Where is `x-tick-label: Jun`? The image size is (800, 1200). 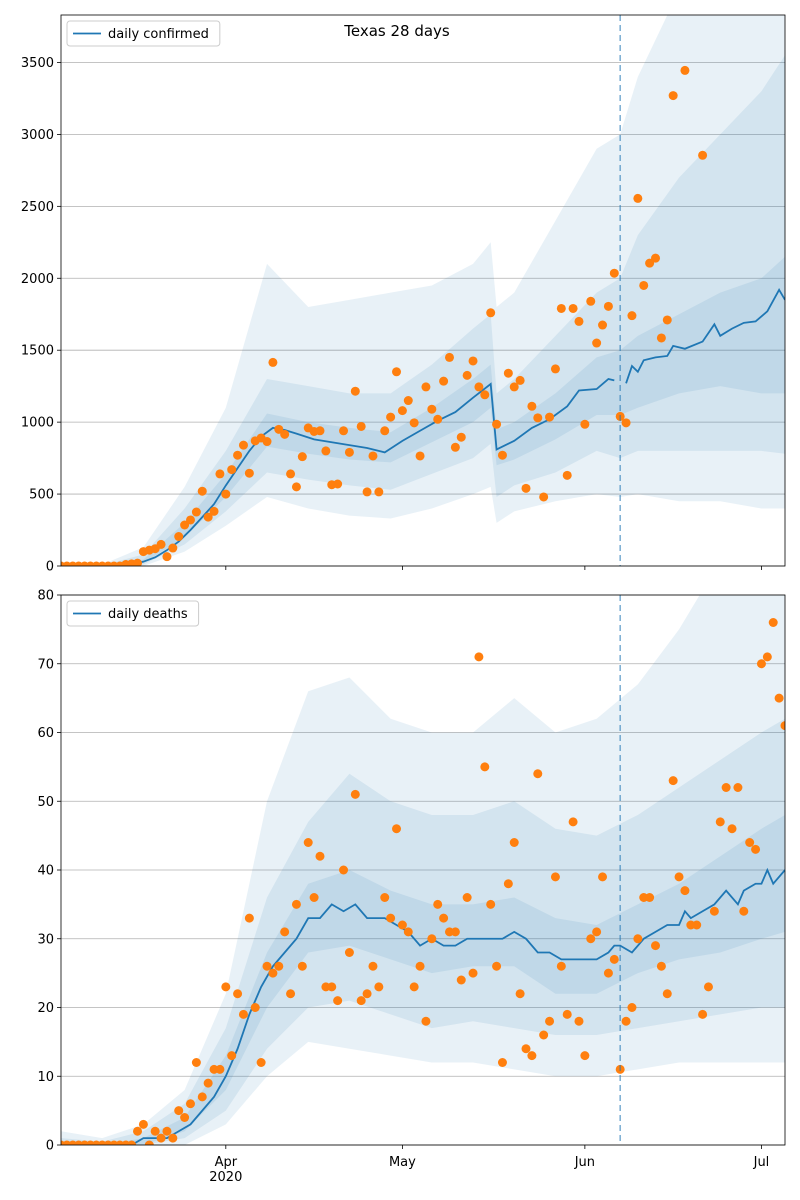
x-tick-label: Jun is located at coordinates (584, 1162).